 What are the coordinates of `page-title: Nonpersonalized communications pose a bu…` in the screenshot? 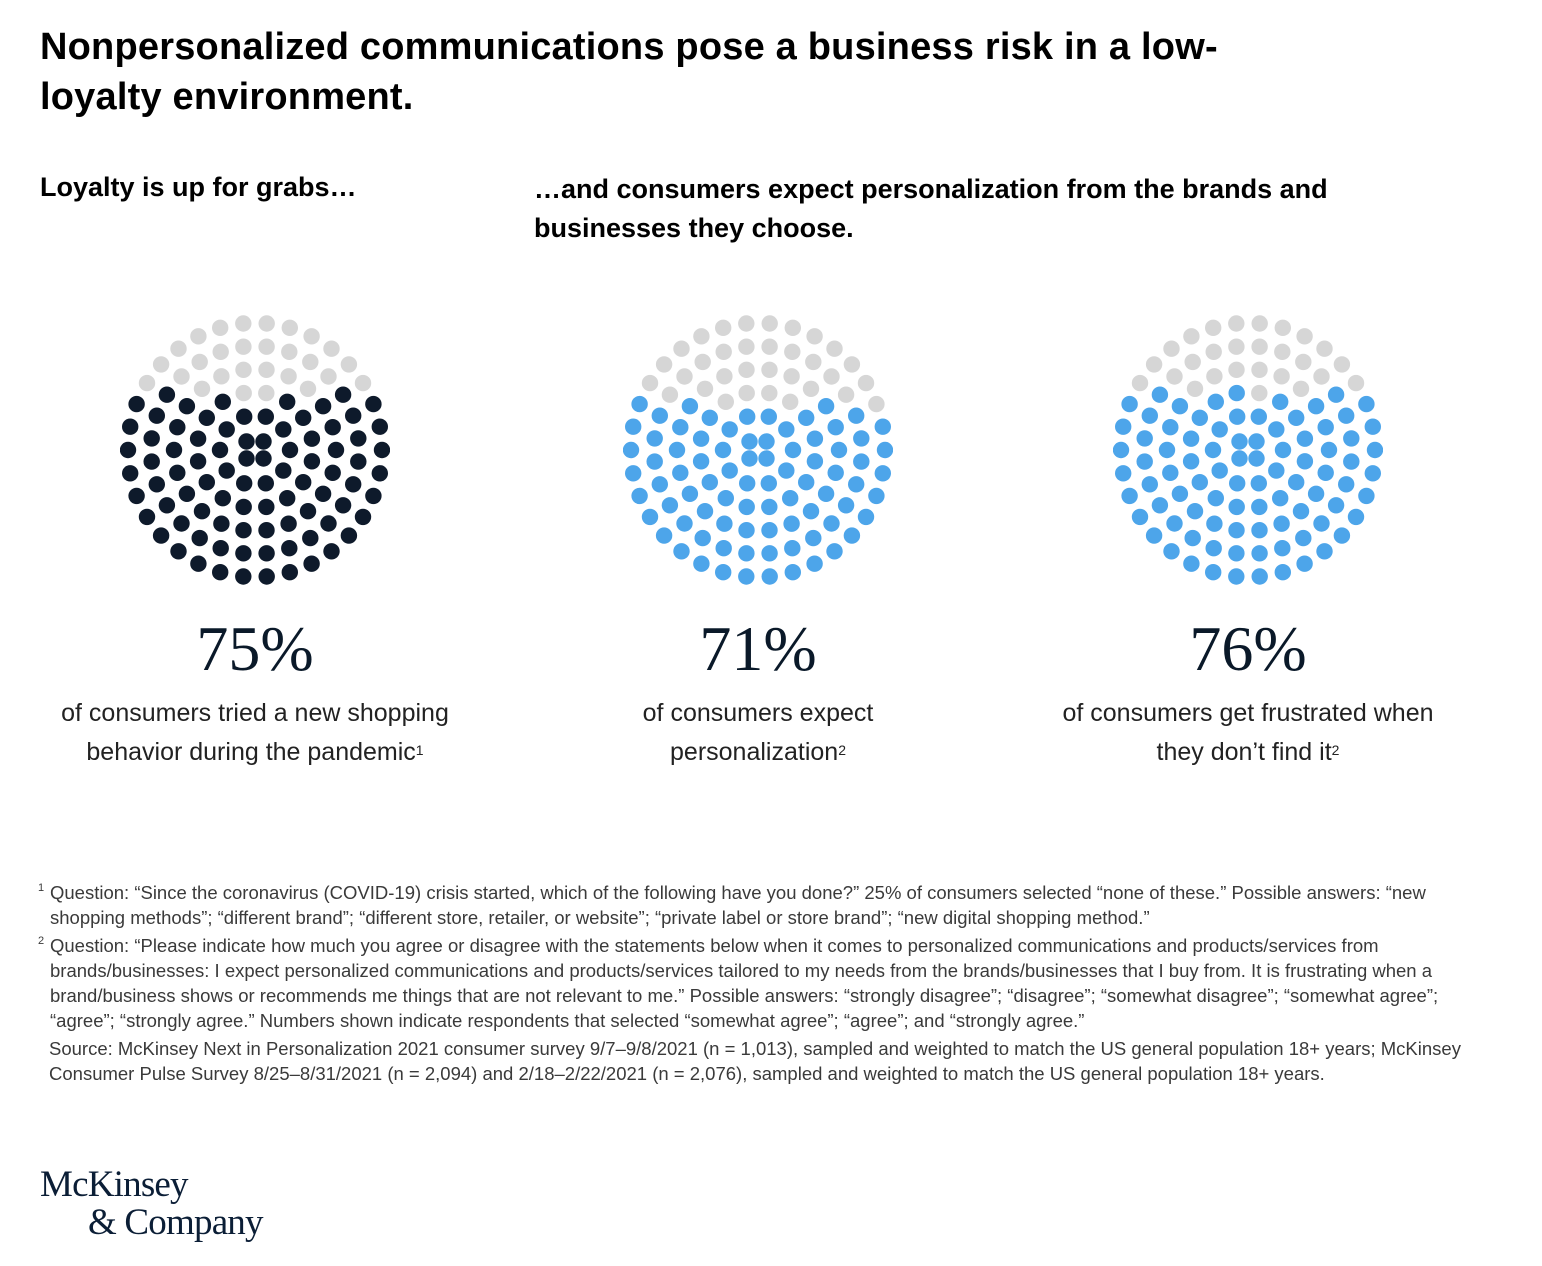 It's located at (629, 72).